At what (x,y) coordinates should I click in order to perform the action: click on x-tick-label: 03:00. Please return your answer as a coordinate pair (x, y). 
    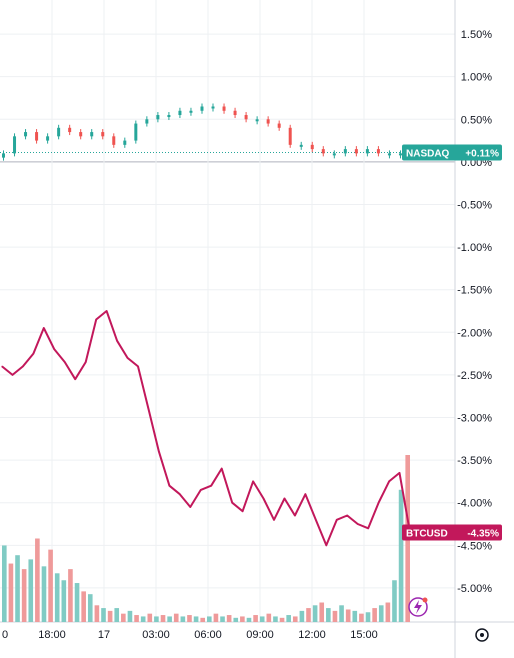
    Looking at the image, I should click on (156, 635).